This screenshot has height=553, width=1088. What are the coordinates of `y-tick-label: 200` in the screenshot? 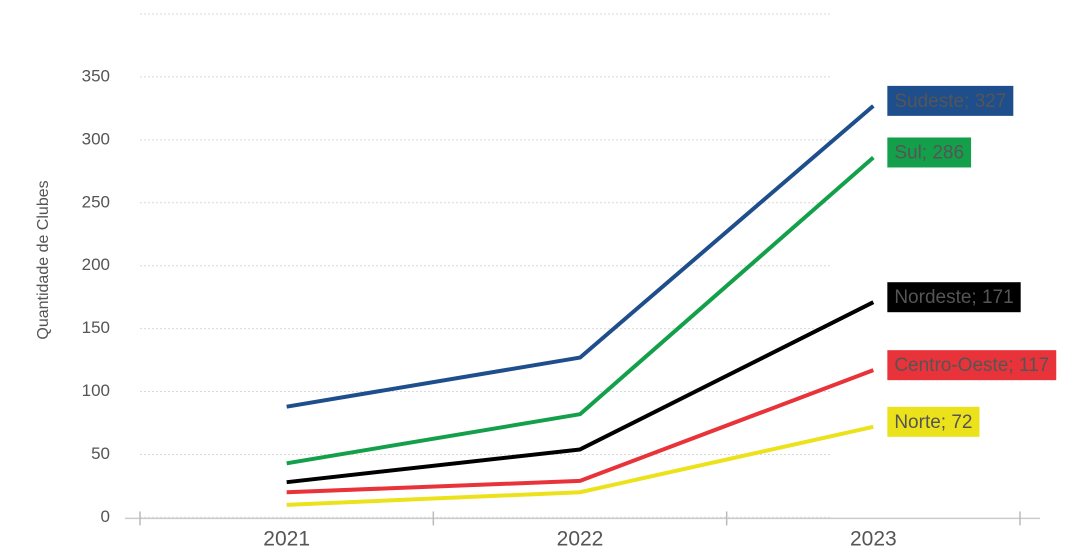 It's located at (96, 264).